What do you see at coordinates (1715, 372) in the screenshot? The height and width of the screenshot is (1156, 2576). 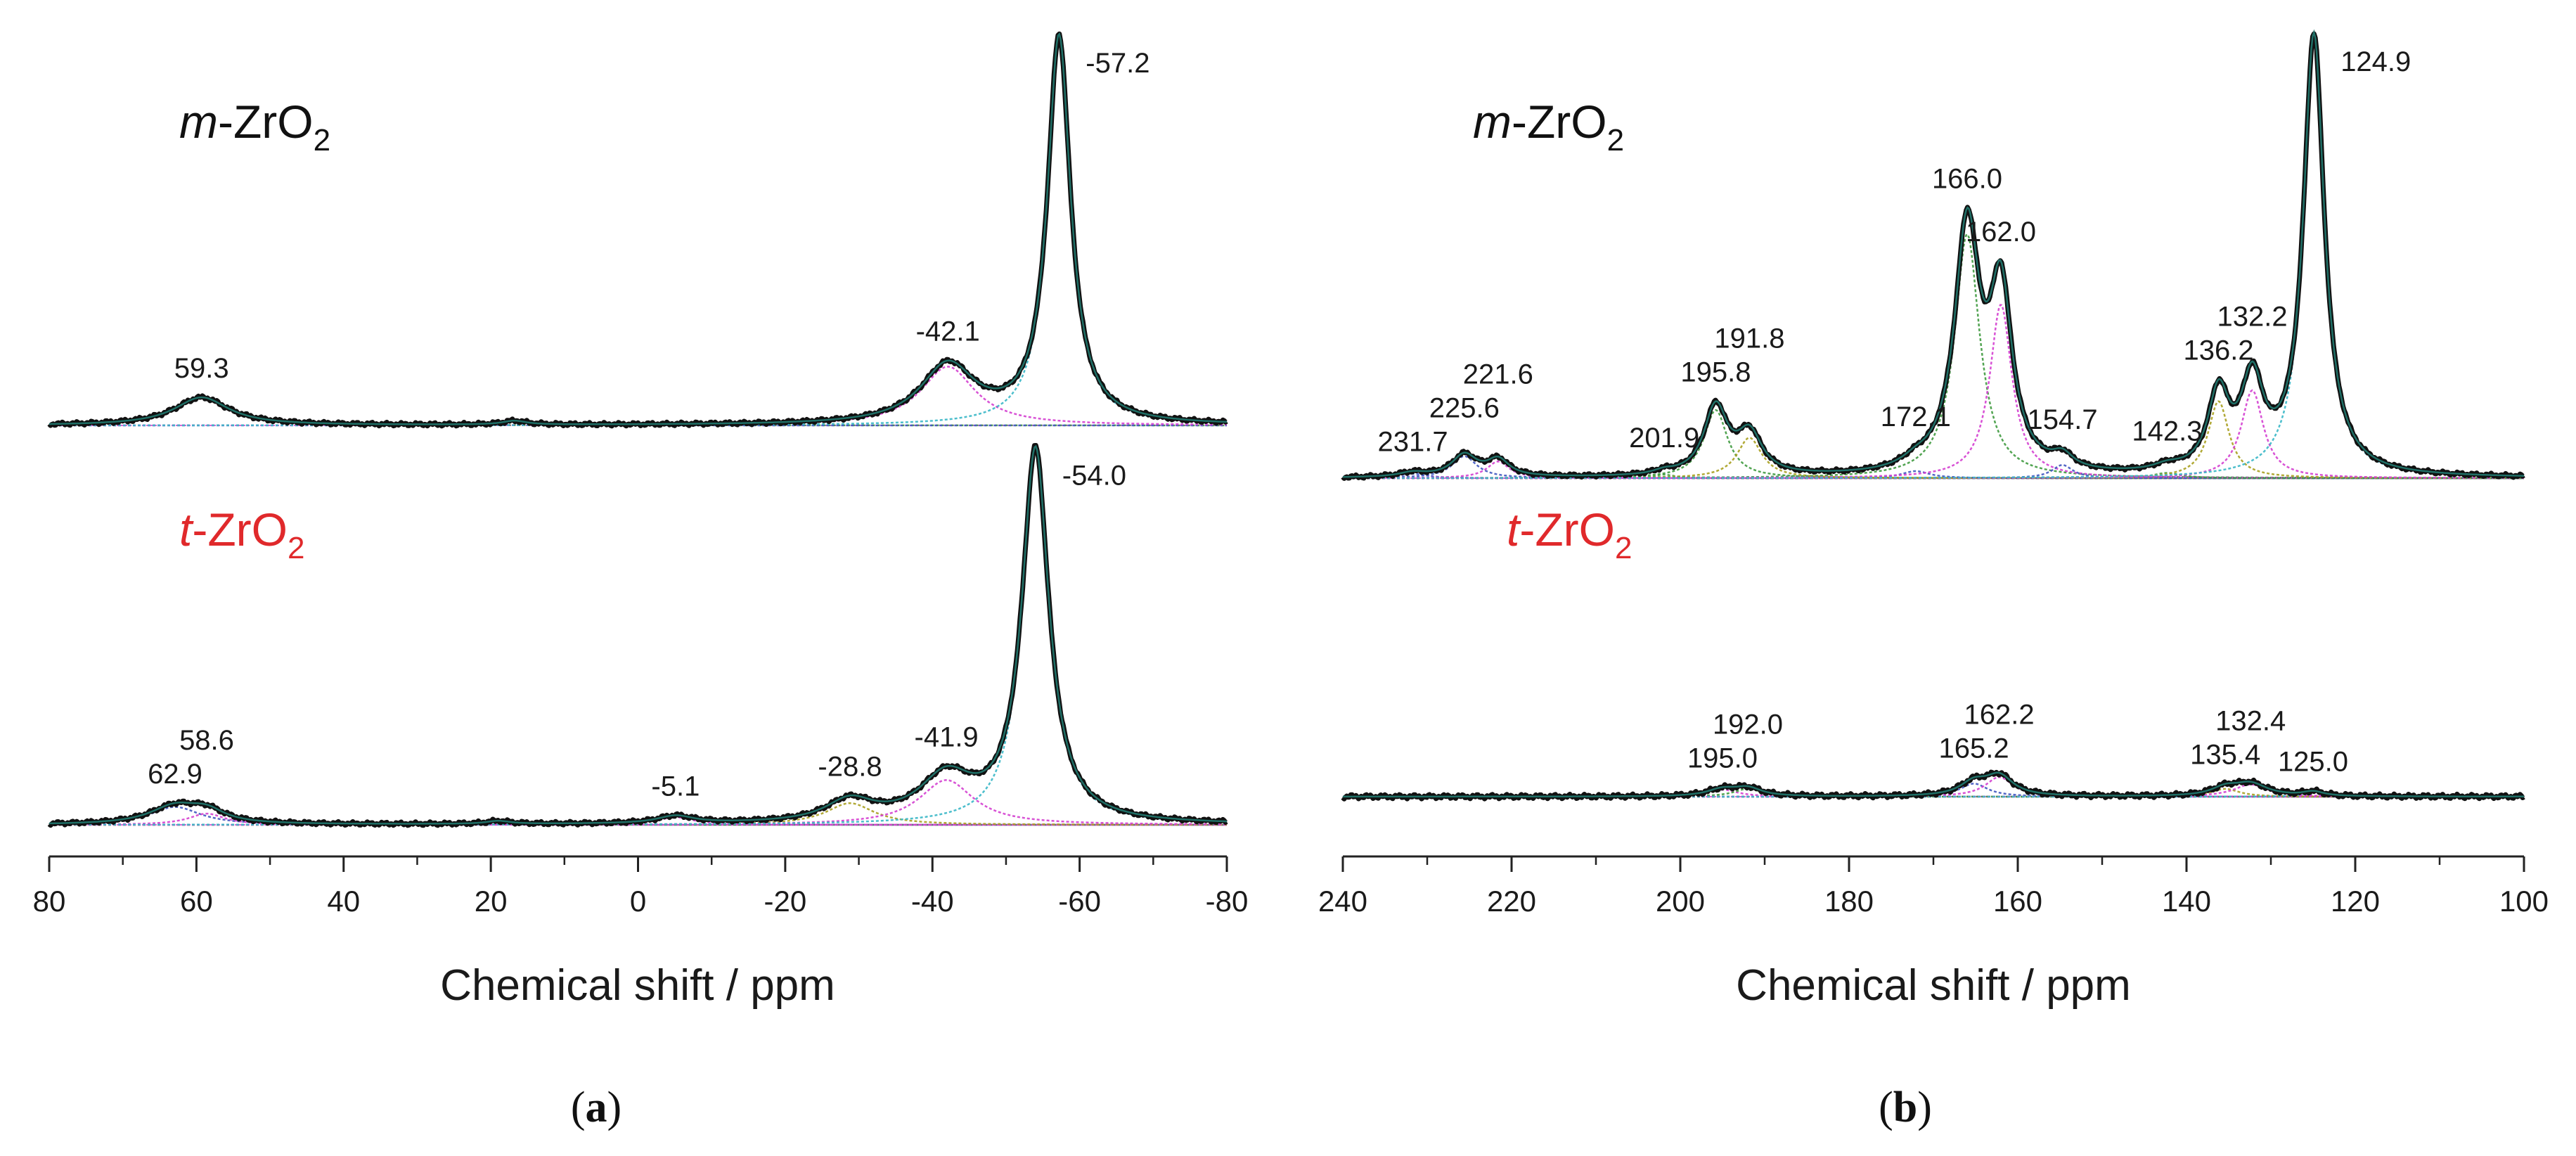 I see `panel-b-m-peak-label: 195.8` at bounding box center [1715, 372].